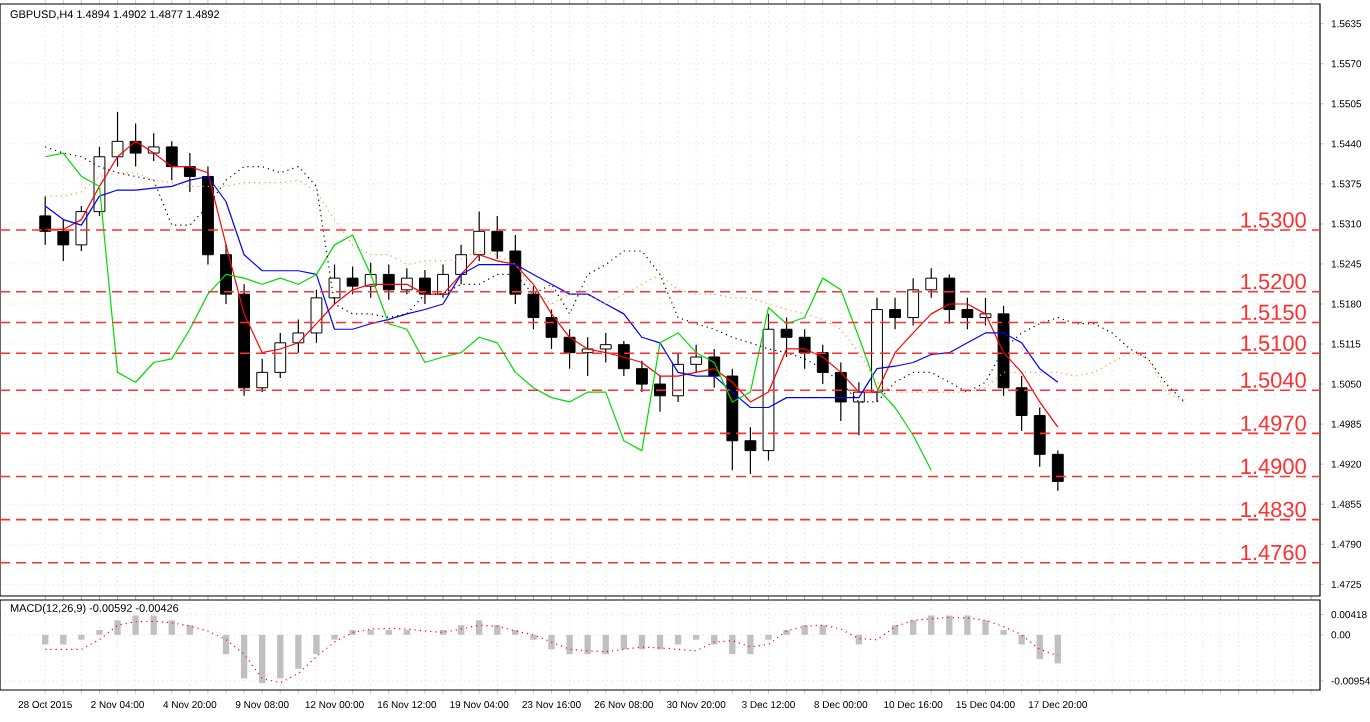  Describe the element at coordinates (1273, 343) in the screenshot. I see `ref-line-label: 1.5100` at that location.